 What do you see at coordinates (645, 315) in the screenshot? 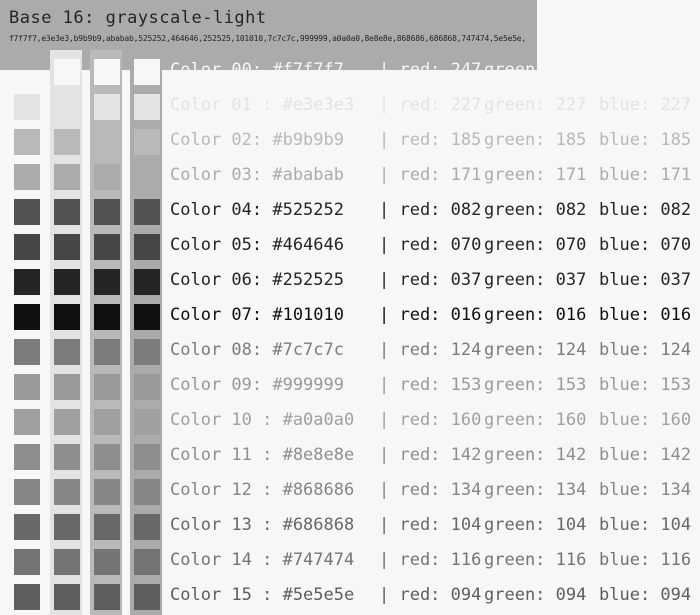
I see `blue-value: blue: 016` at bounding box center [645, 315].